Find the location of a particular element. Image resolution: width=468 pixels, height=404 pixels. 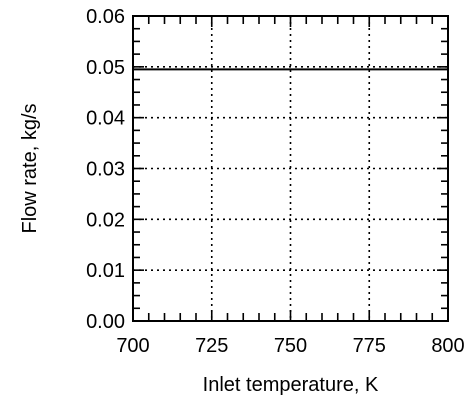

y-tick-labels: 0.00 0.01 0.02 0.03 0.04 0.05 0.06 is located at coordinates (105, 169).